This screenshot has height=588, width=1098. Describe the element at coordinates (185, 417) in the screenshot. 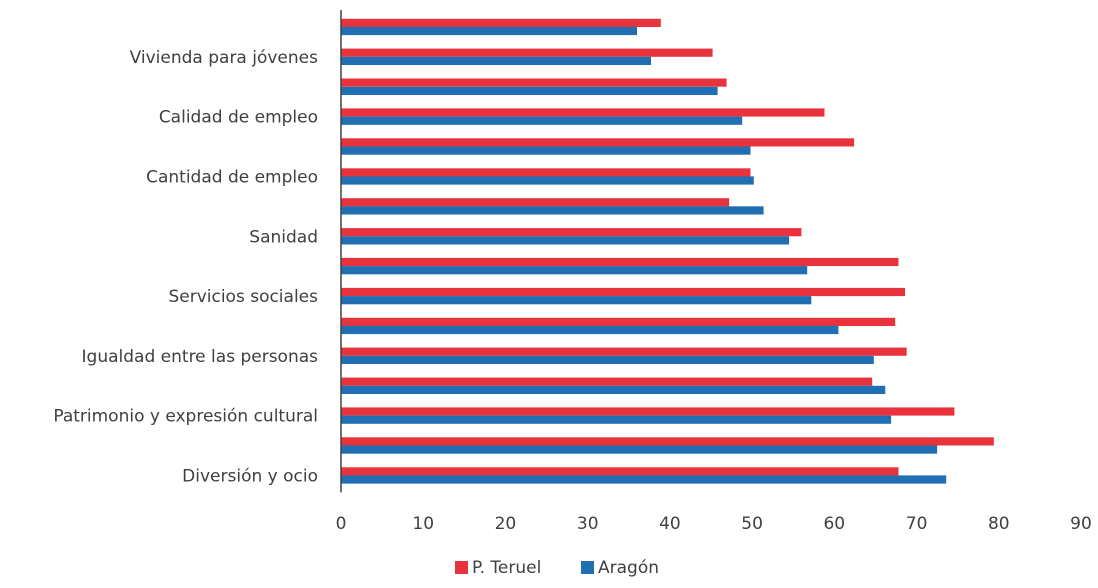

I see `category-label: Patrimonio y expresión cultural` at that location.